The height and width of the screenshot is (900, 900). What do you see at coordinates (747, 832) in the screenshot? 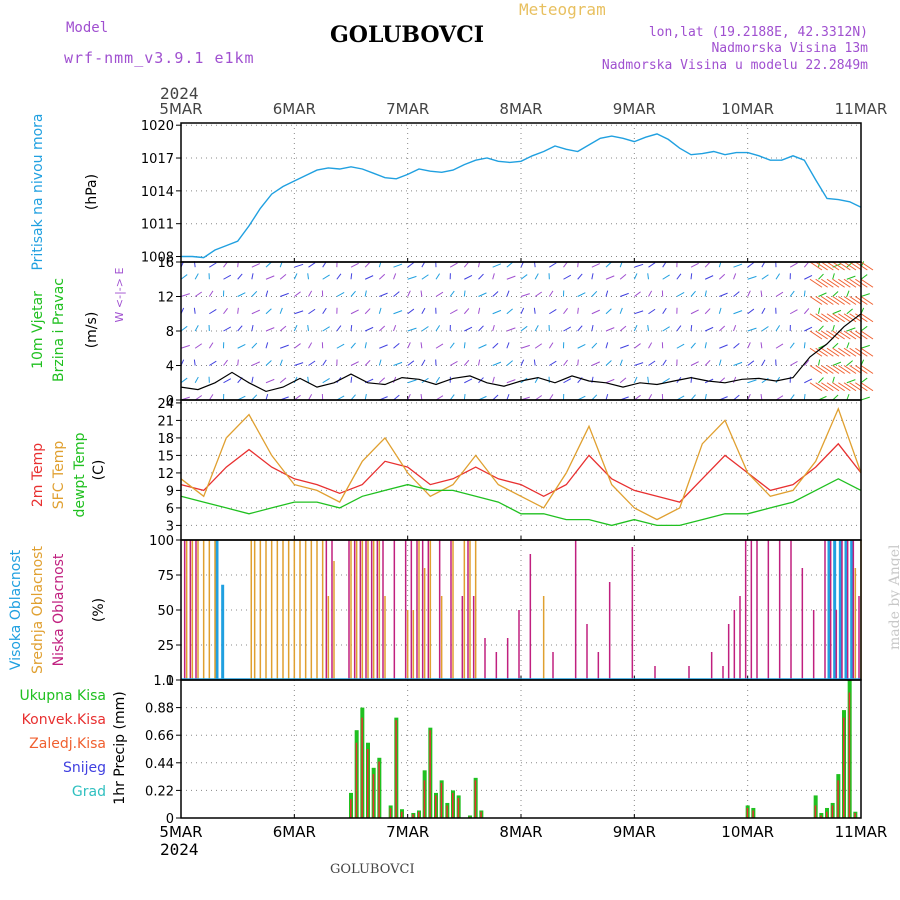
I see `x-tick-label-bottom: 10MAR` at bounding box center [747, 832].